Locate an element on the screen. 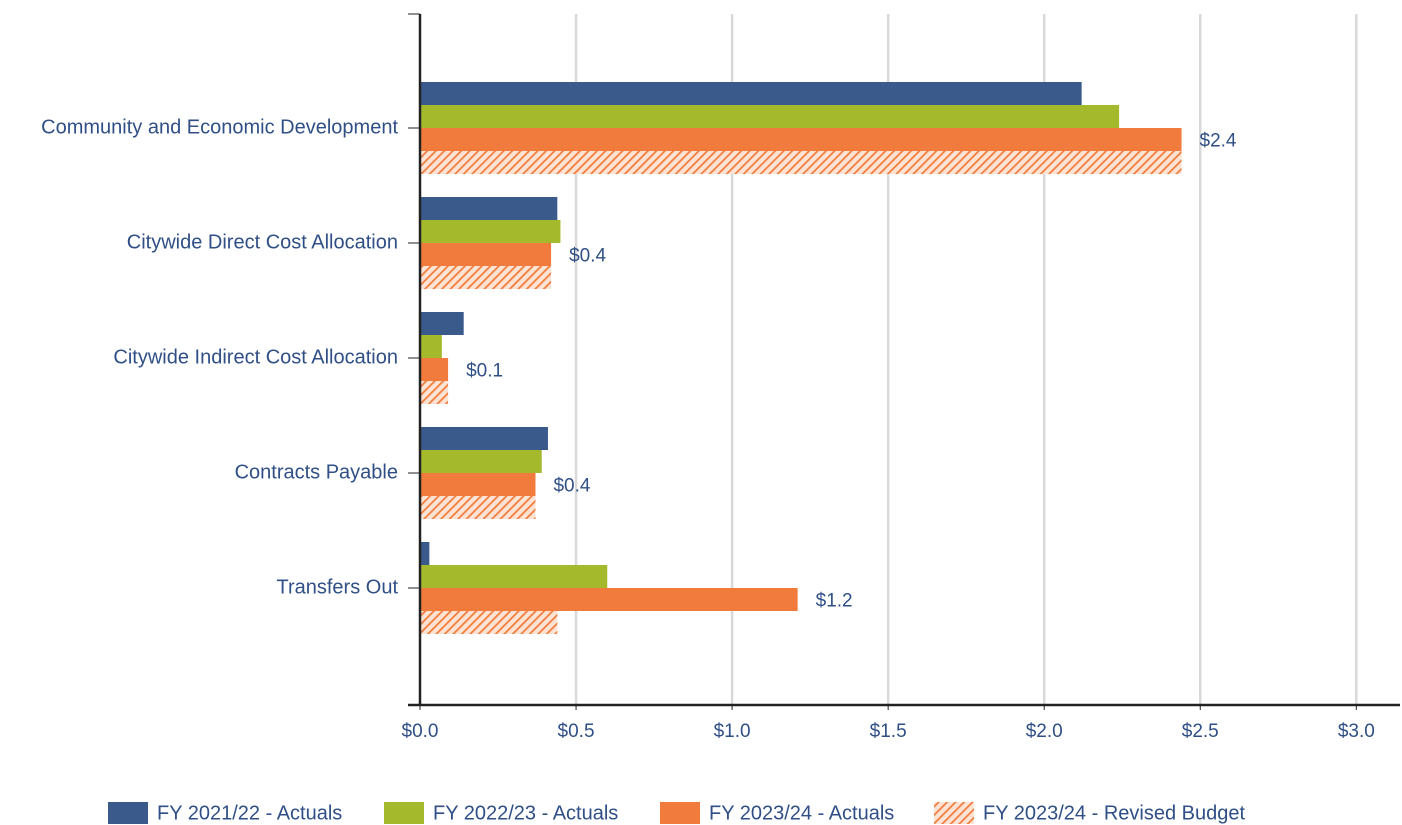 Image resolution: width=1402 pixels, height=825 pixels. y-tick-label: Contracts Payable is located at coordinates (316, 472).